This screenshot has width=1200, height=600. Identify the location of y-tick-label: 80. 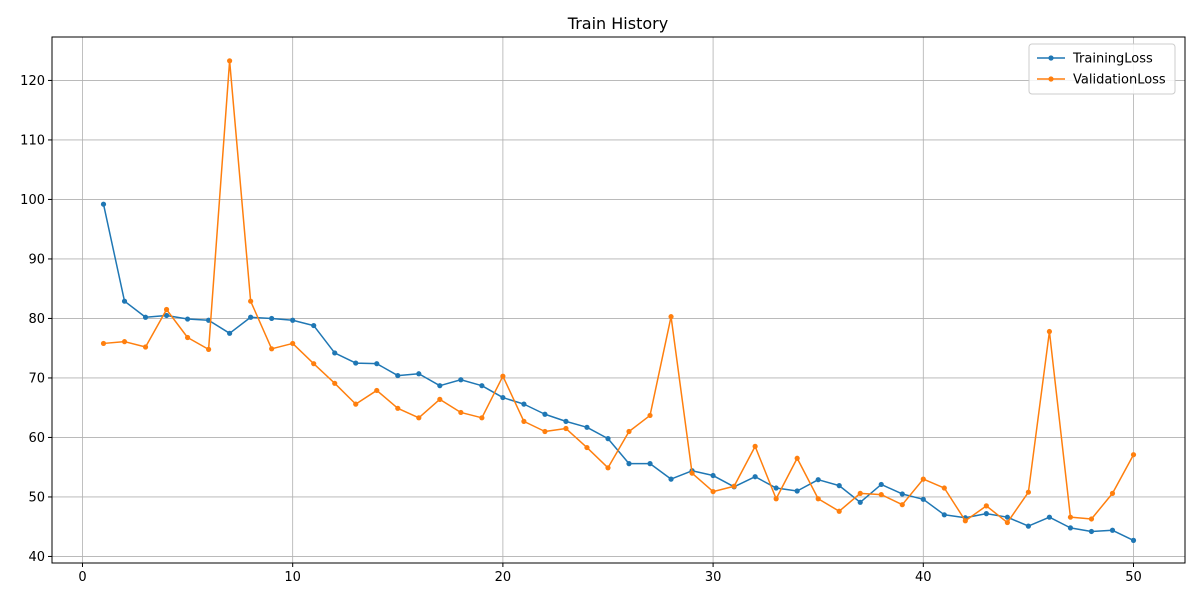
(36, 319).